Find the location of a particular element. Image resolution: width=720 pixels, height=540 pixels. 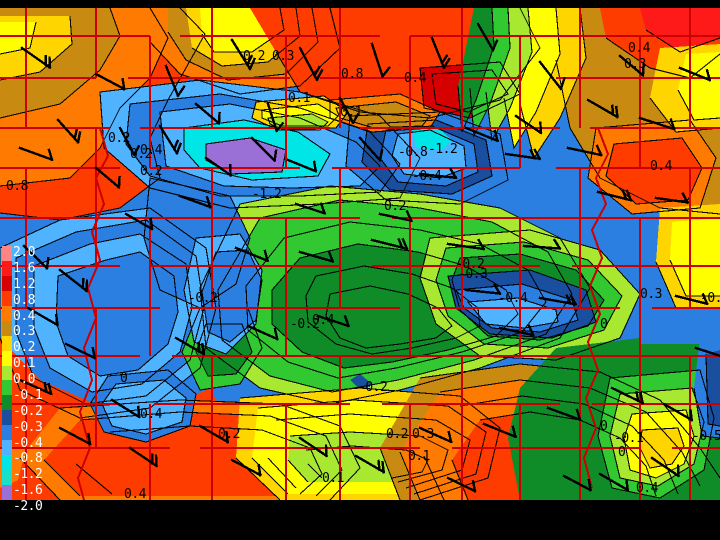

colorbar-tick-label: -0.8 is located at coordinates (28, 458).